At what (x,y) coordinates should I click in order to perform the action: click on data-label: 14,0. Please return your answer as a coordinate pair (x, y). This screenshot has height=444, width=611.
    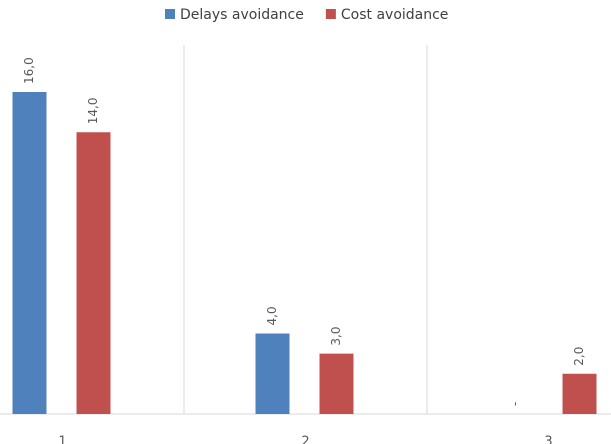
    Looking at the image, I should click on (93, 111).